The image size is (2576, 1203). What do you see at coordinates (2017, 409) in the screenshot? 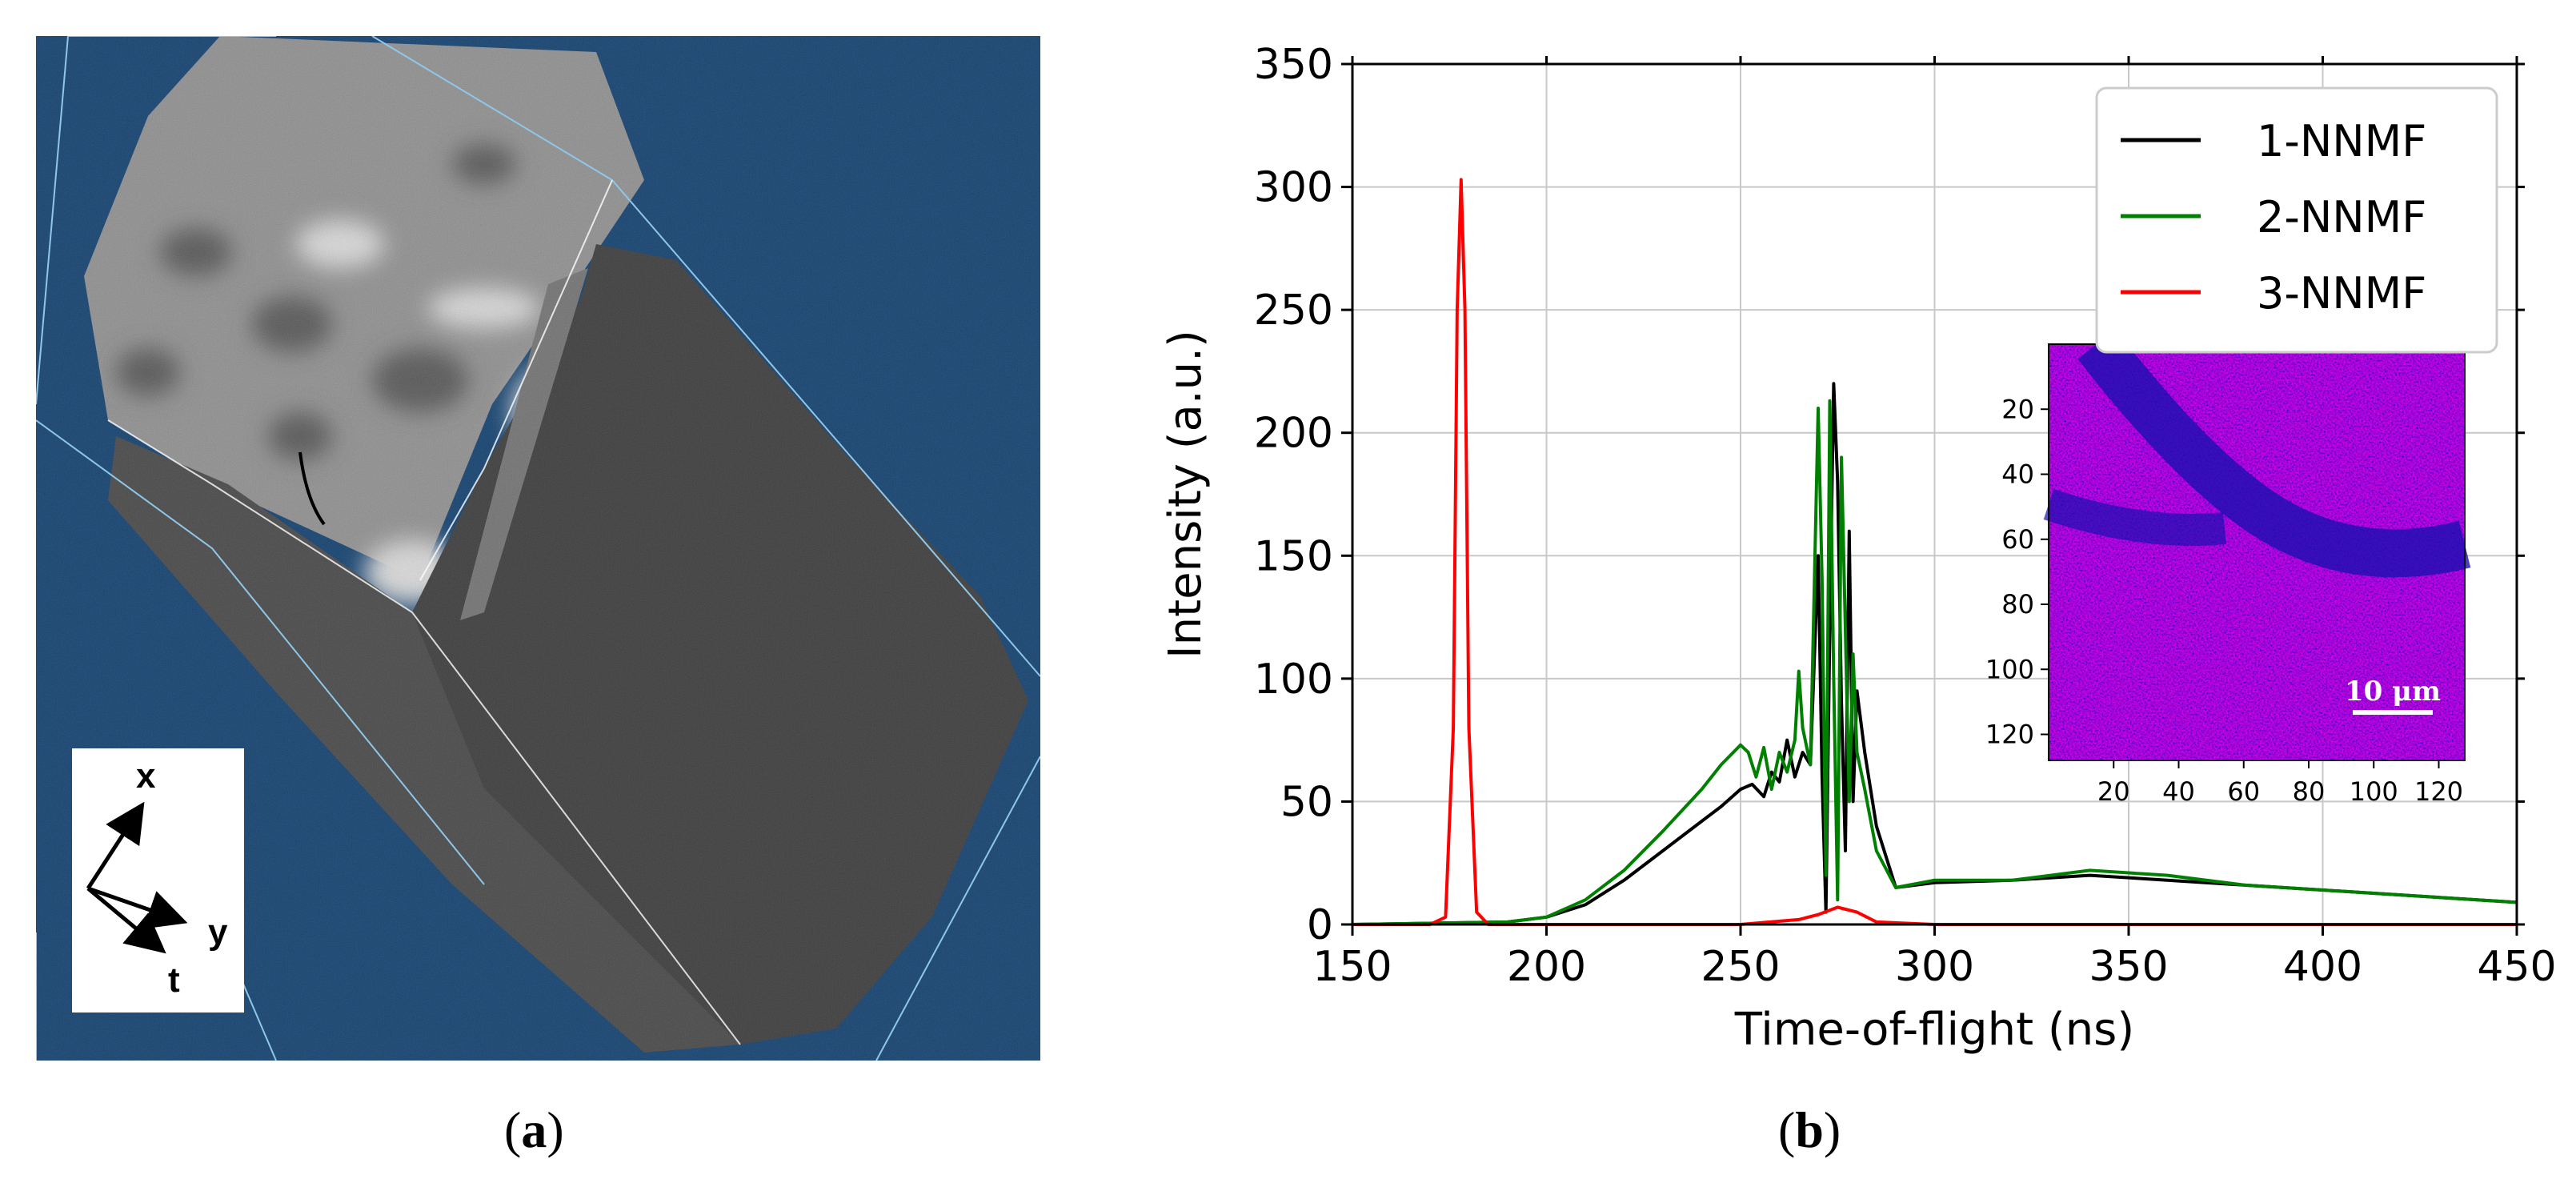
I see `inset-y-tick-label-0: 20` at bounding box center [2017, 409].